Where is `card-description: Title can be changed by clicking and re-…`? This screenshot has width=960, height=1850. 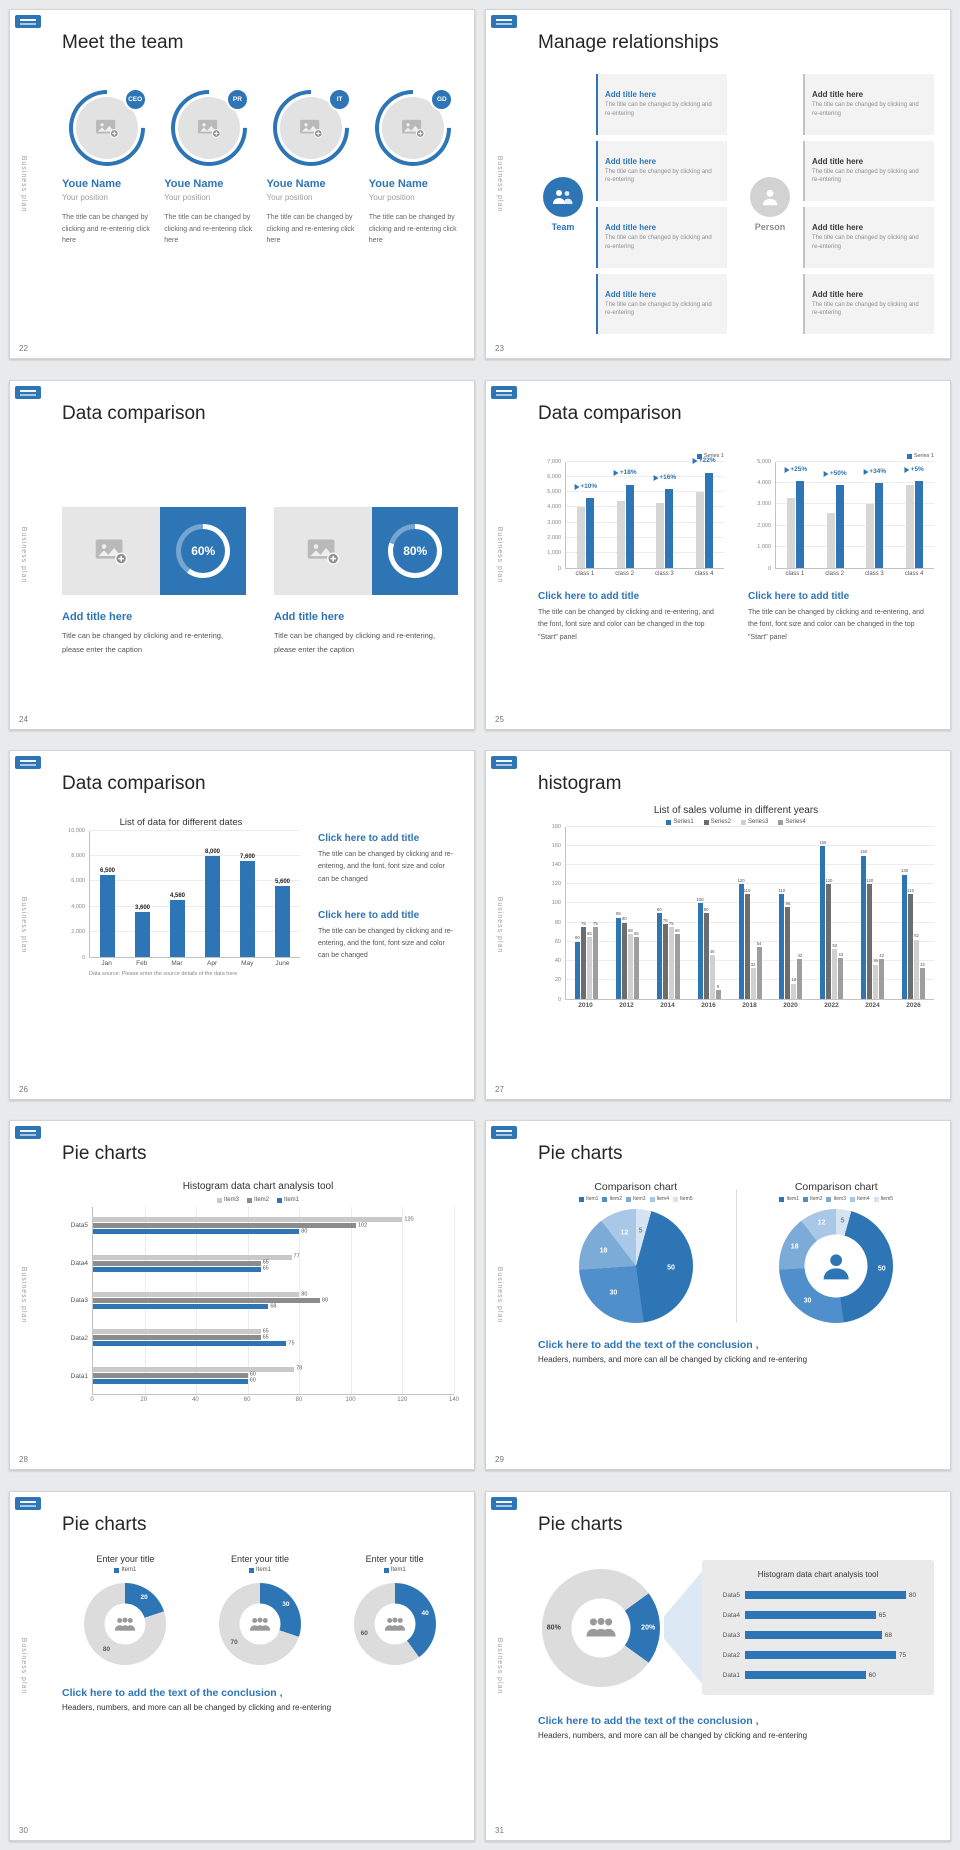
card-description: Title can be changed by clicking and re-… is located at coordinates (143, 642).